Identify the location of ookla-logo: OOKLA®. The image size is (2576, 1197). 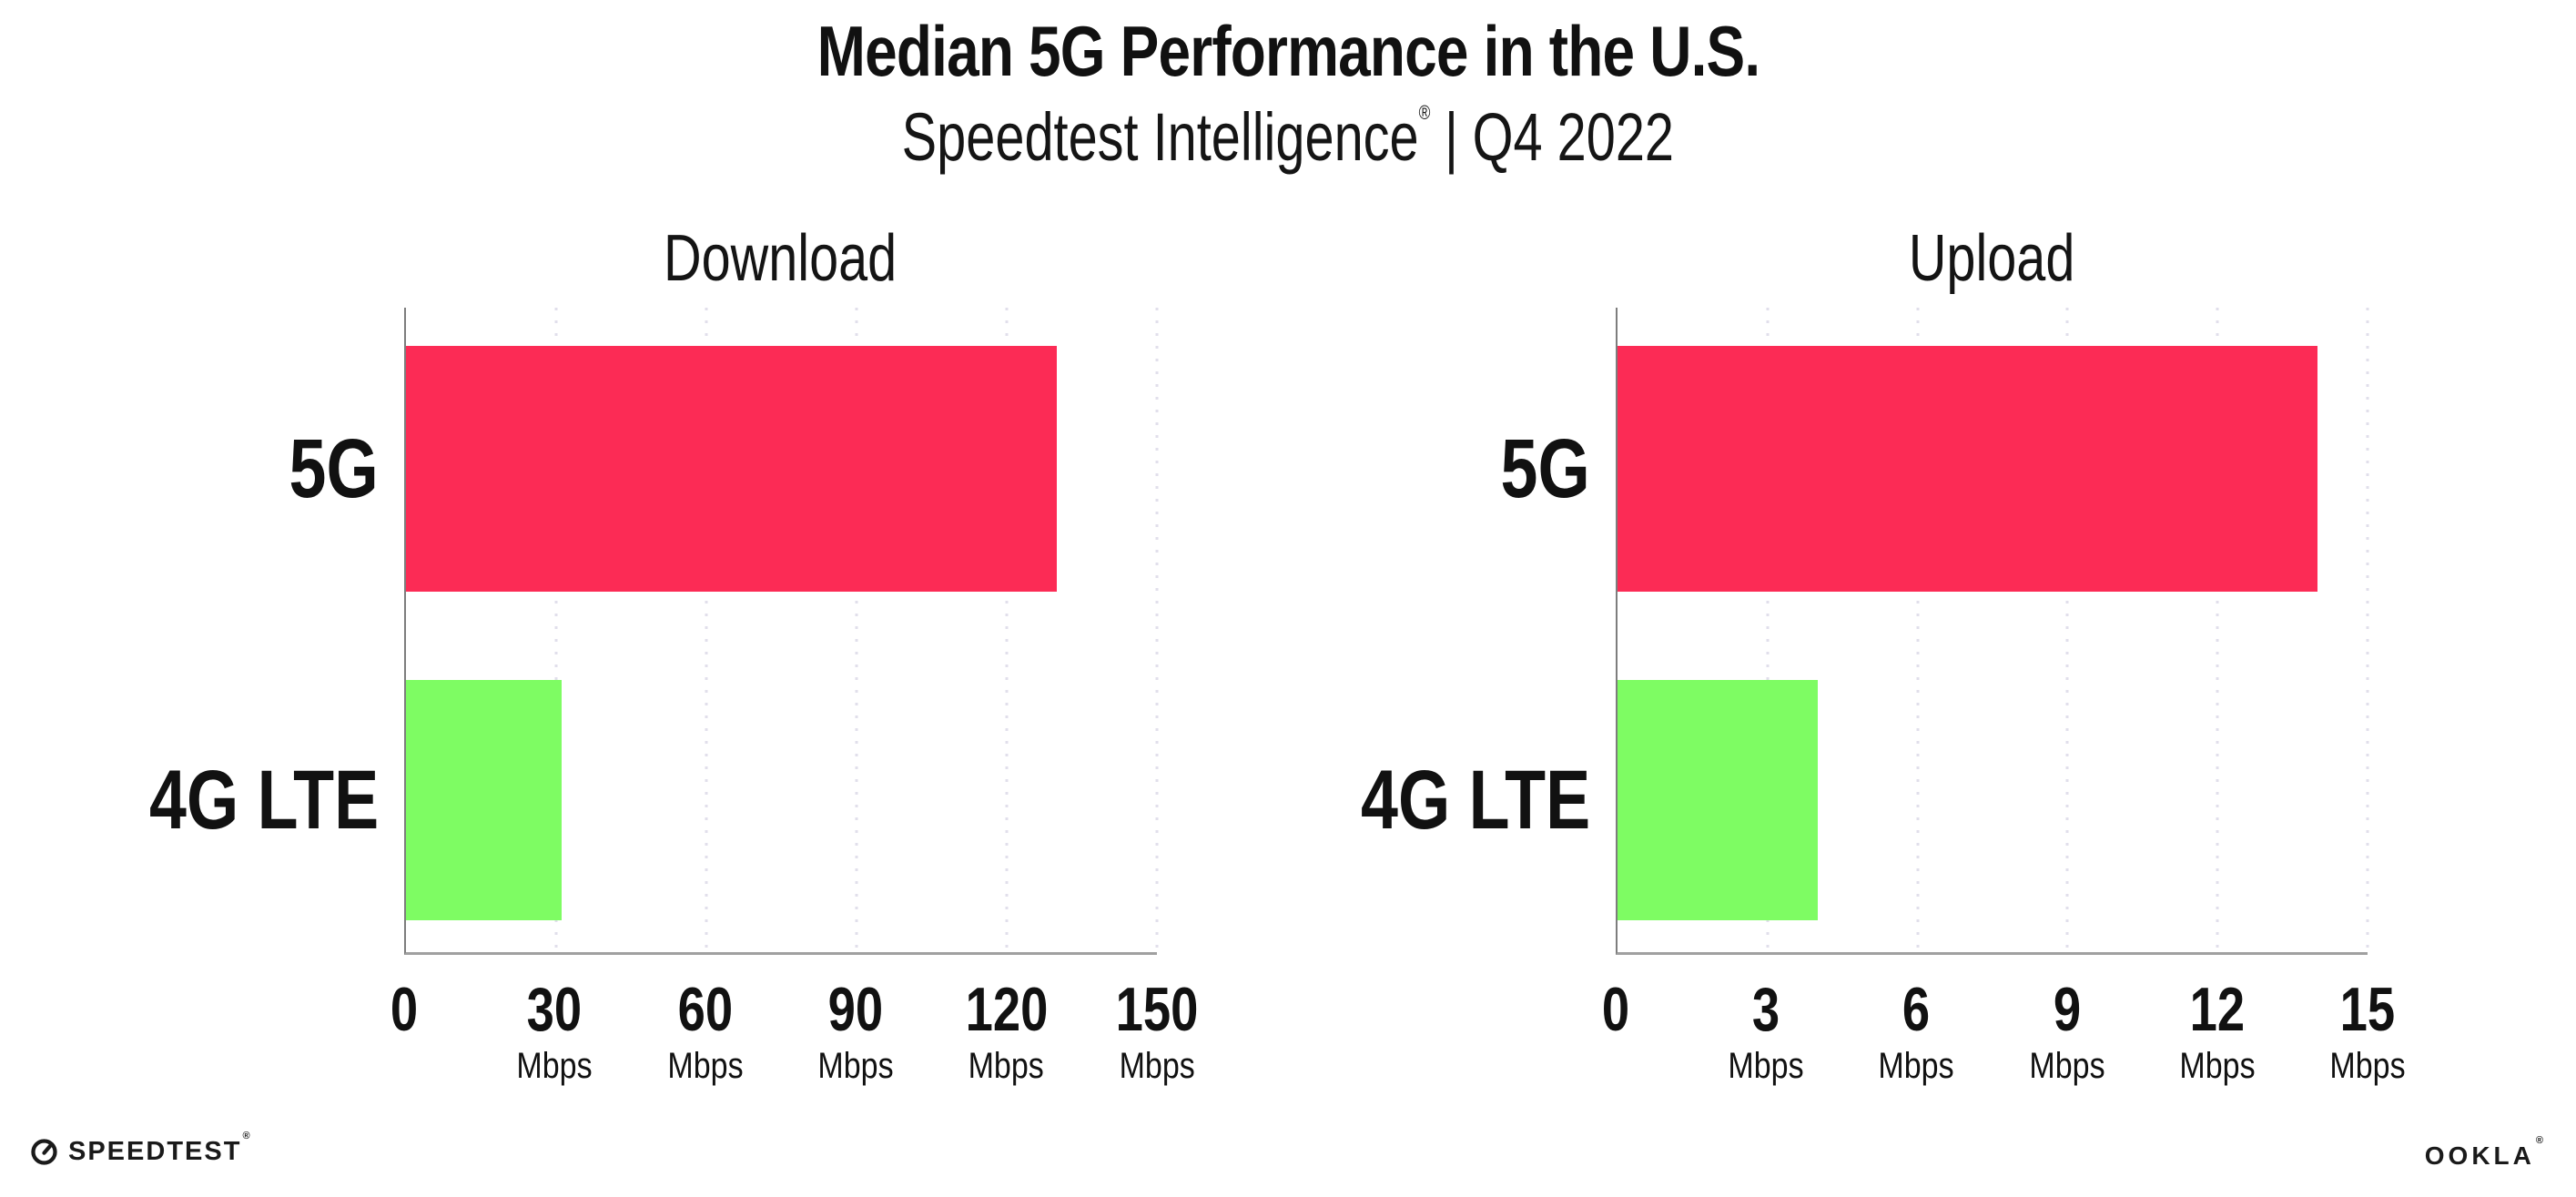
(2485, 1153).